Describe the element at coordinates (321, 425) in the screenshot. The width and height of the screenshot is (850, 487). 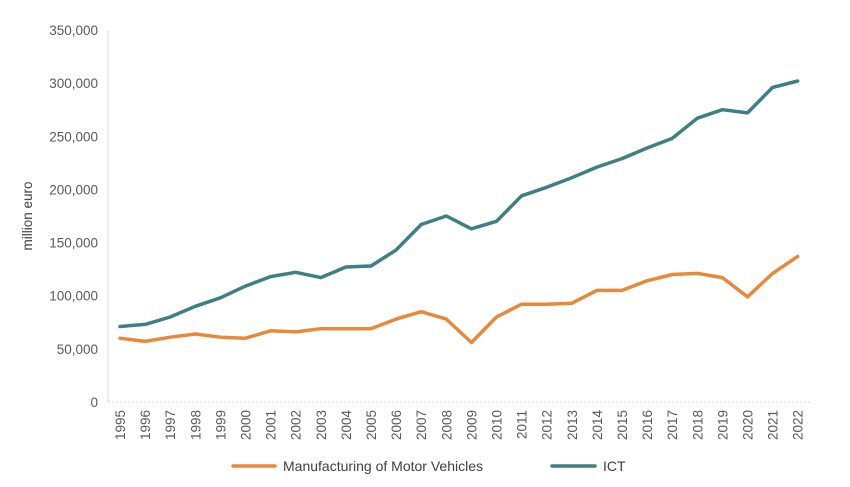
I see `x-tick-label: 2003` at that location.